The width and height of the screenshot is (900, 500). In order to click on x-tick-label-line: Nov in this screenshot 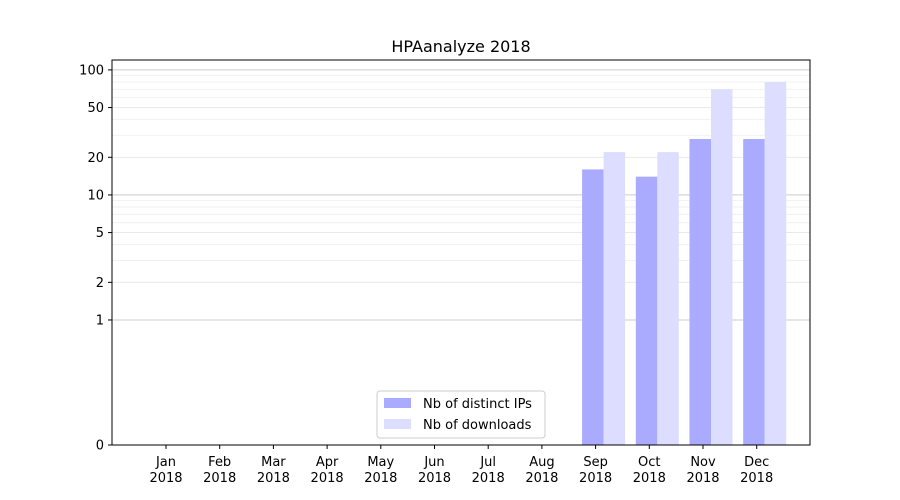, I will do `click(703, 462)`.